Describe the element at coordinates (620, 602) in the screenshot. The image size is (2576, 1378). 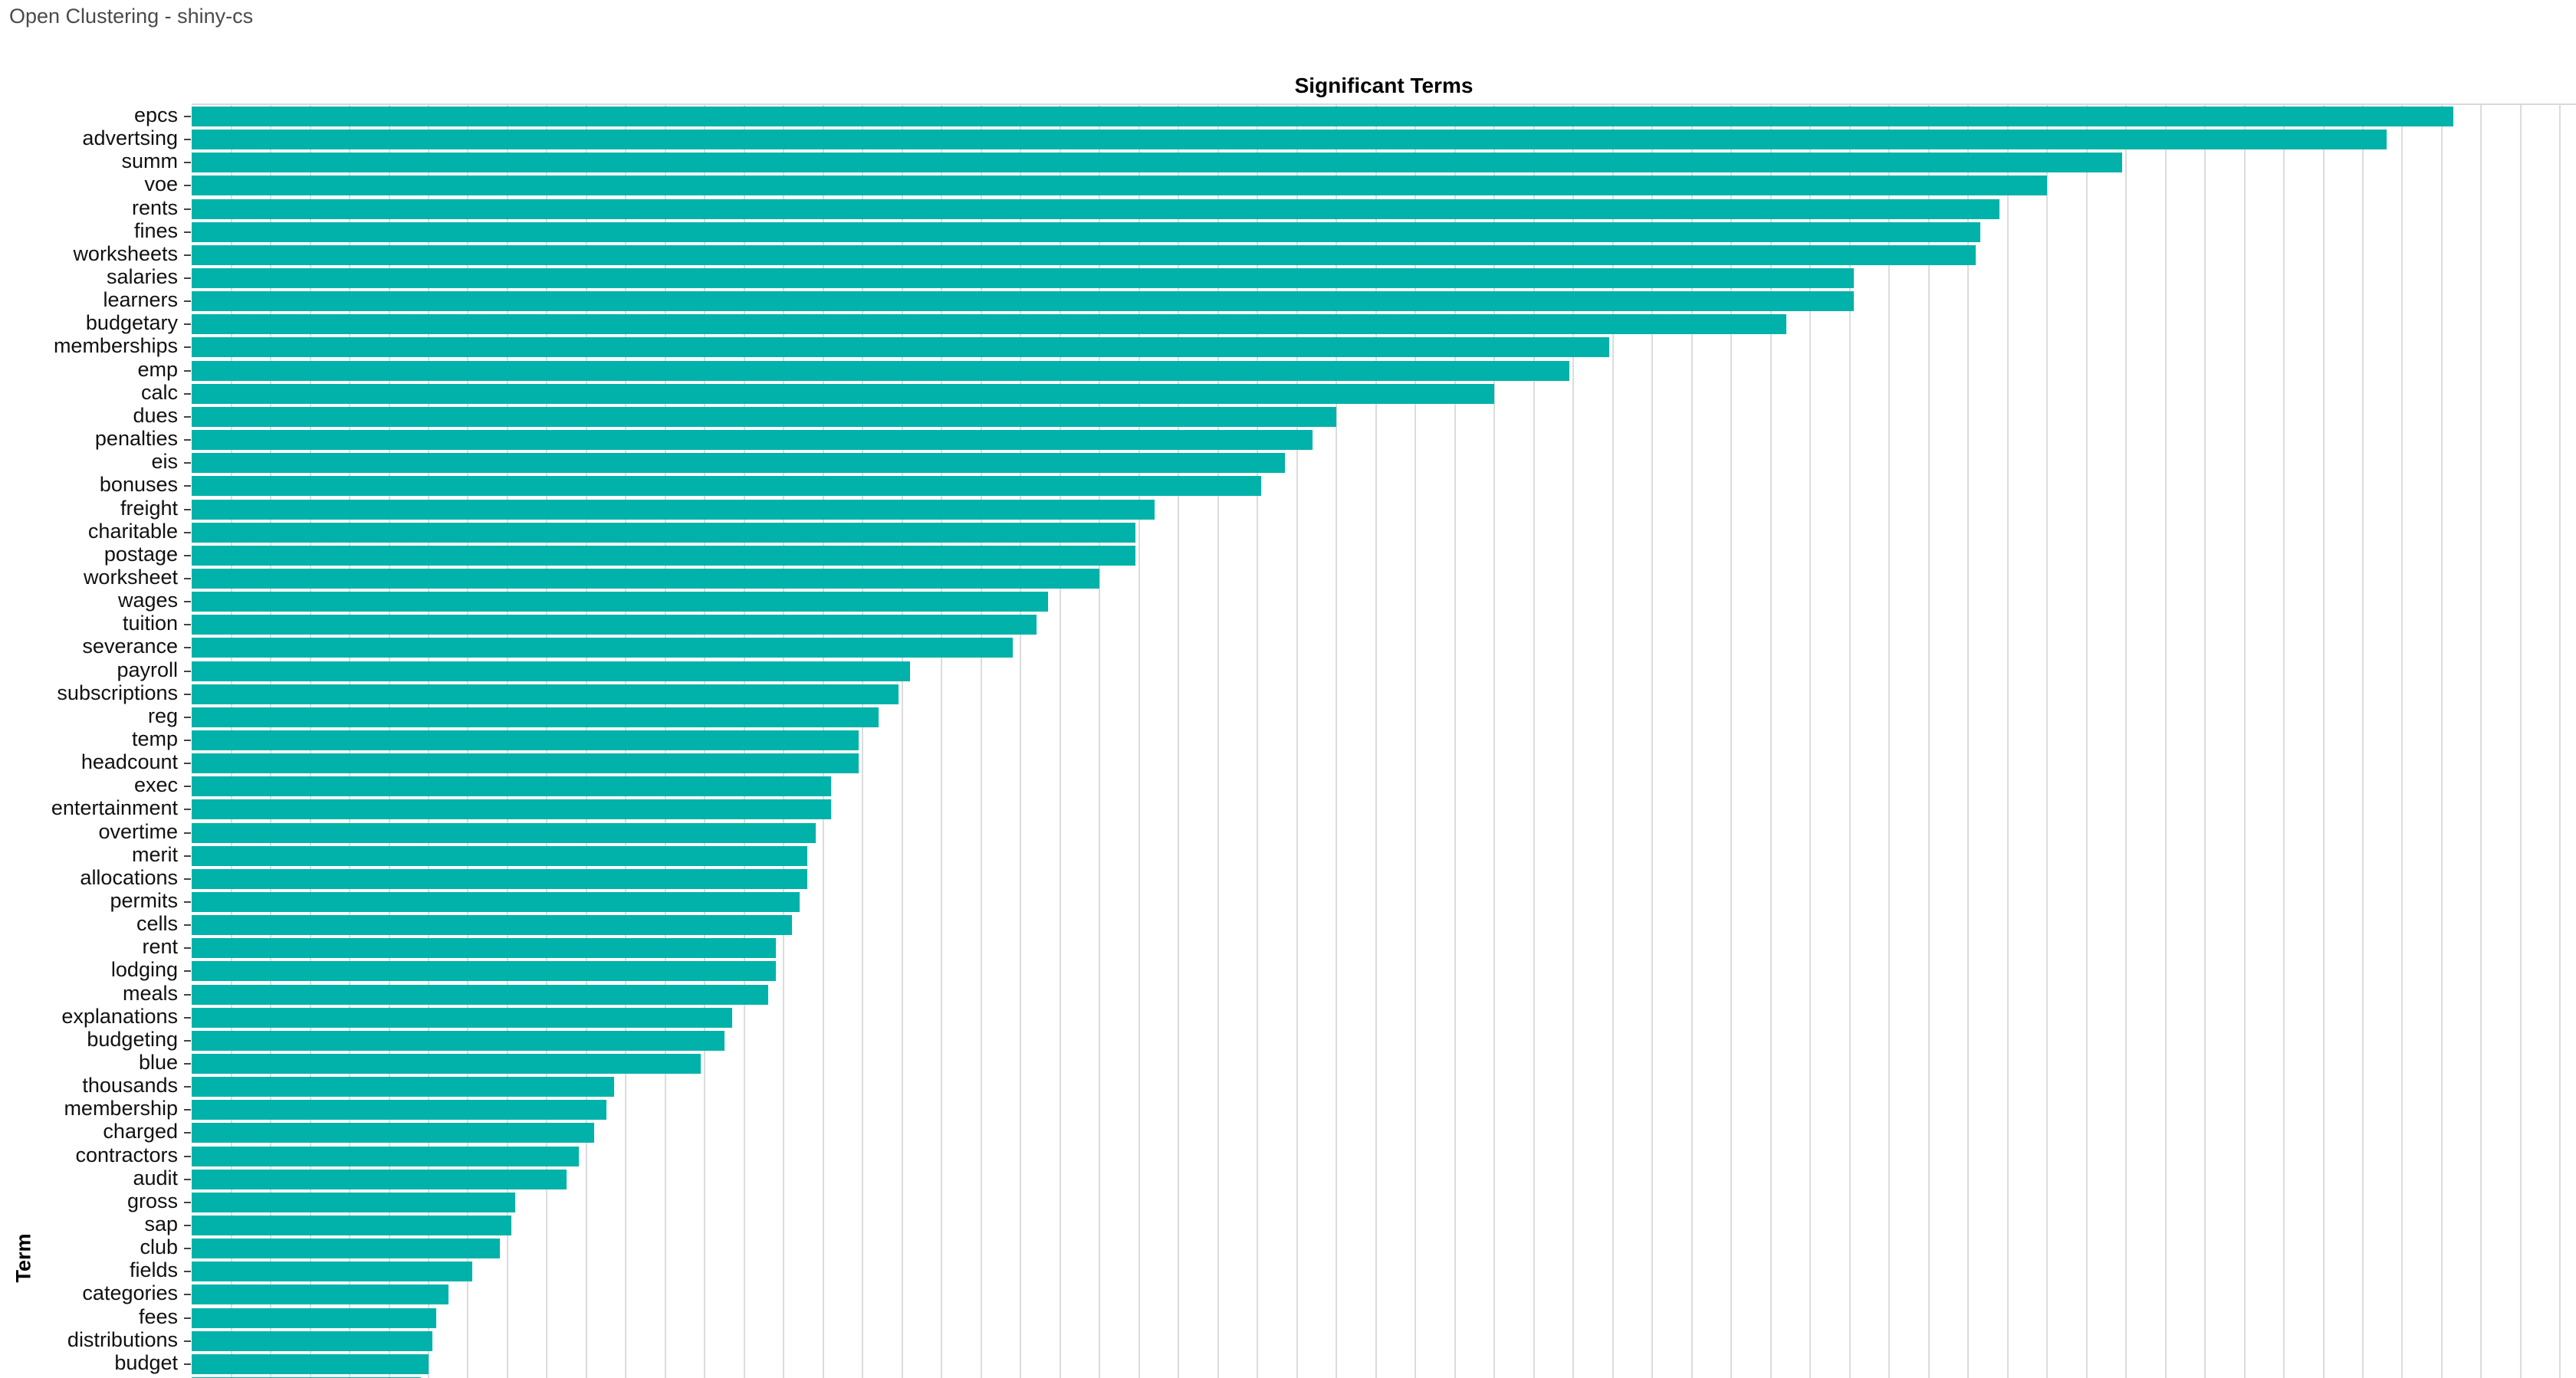
I see `bar-wages` at that location.